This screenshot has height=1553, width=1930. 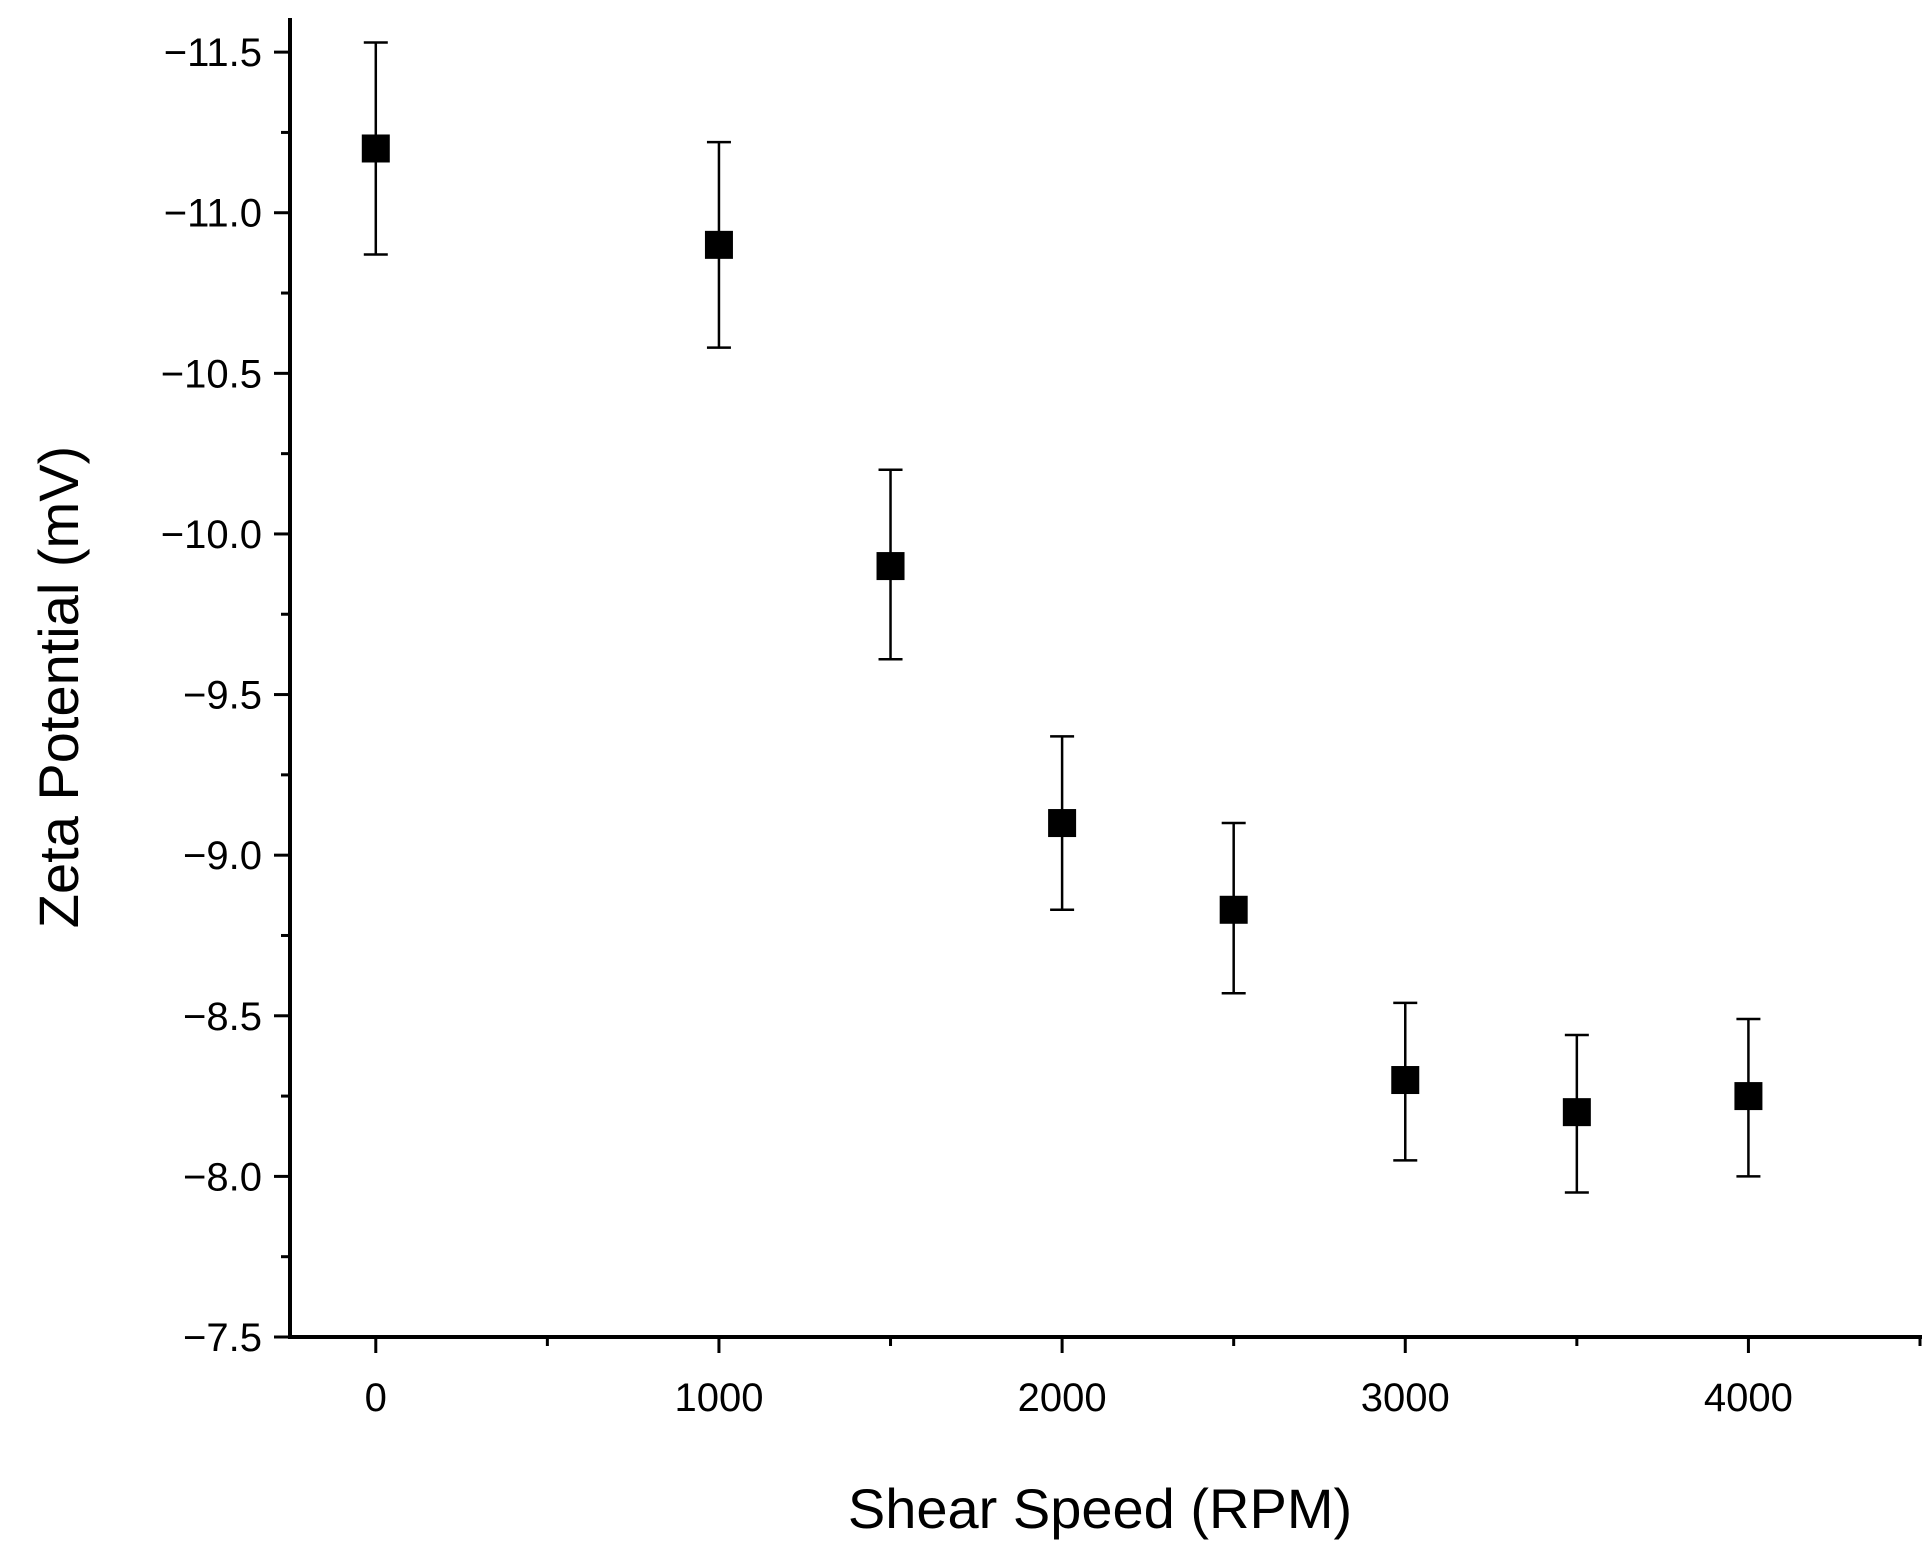 What do you see at coordinates (1405, 1398) in the screenshot?
I see `x-tick-label: 3000` at bounding box center [1405, 1398].